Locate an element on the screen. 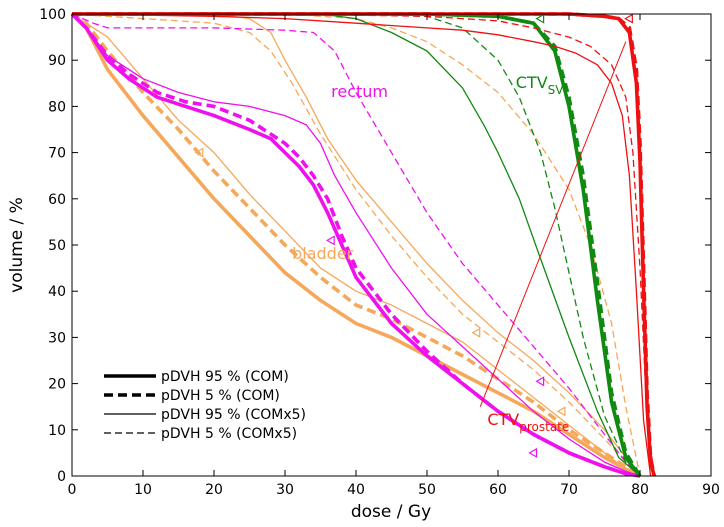 The height and width of the screenshot is (527, 724). y-tick-label: 30 is located at coordinates (57, 338).